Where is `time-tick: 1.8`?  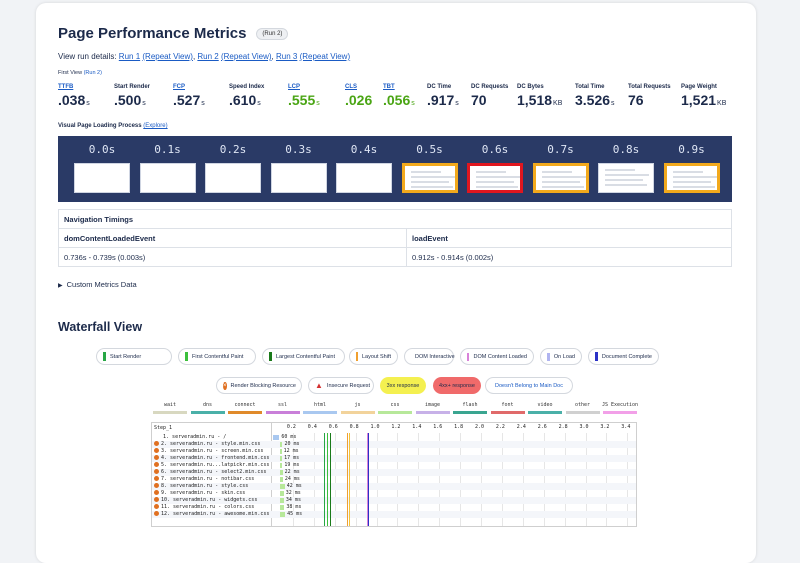 time-tick: 1.8 is located at coordinates (459, 427).